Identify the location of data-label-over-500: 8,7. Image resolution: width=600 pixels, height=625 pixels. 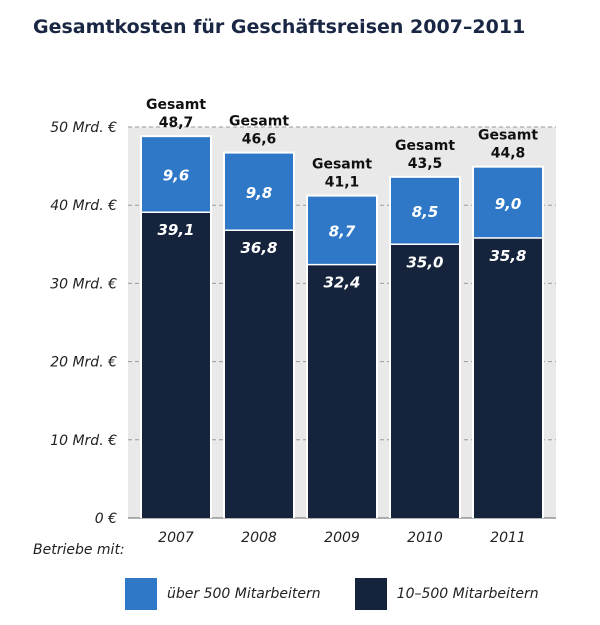
(342, 232).